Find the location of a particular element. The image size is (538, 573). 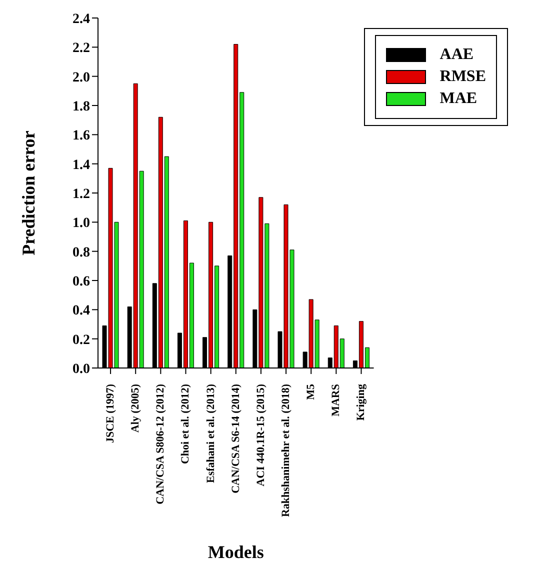

y-tick-label: 0.0 is located at coordinates (81, 369).